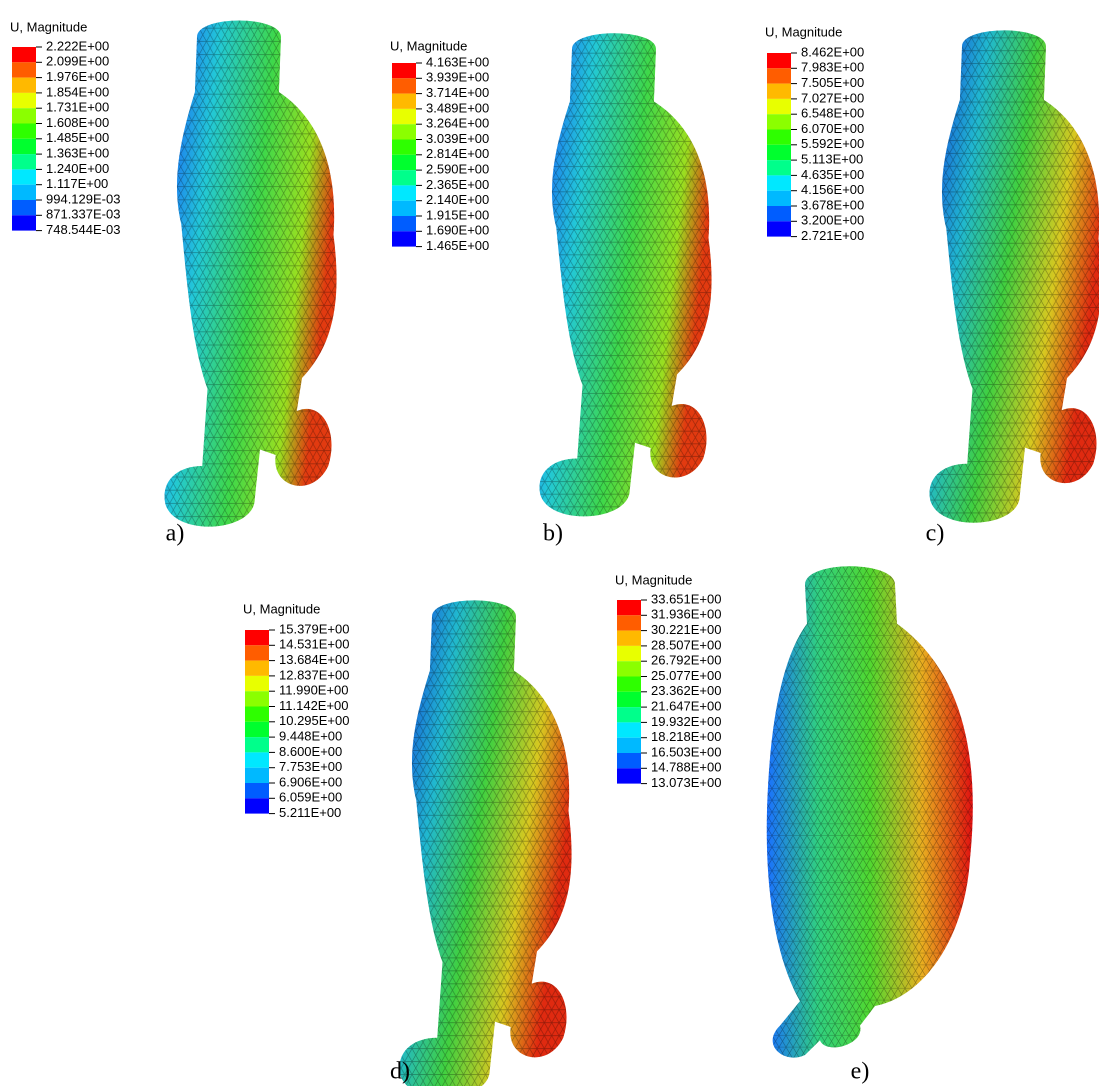 This screenshot has height=1086, width=1099. I want to click on legend-label: 18.218E+00, so click(686, 736).